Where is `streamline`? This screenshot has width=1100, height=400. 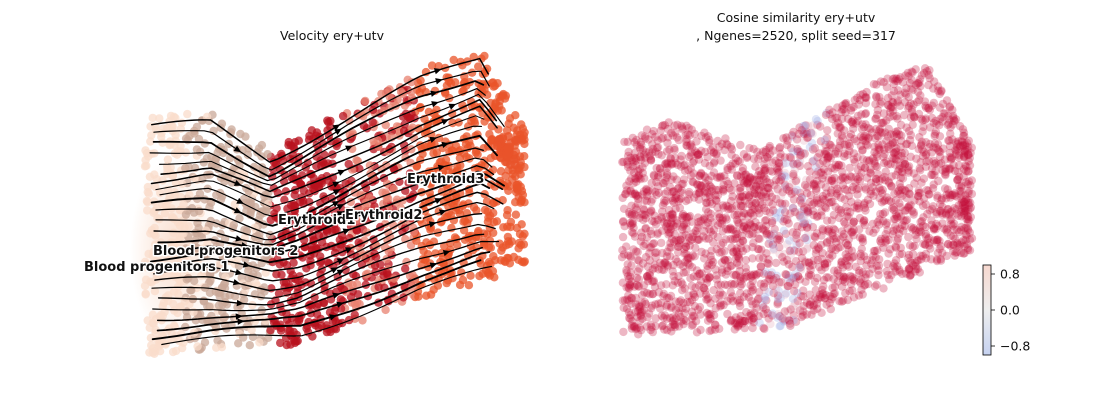 streamline is located at coordinates (319, 284).